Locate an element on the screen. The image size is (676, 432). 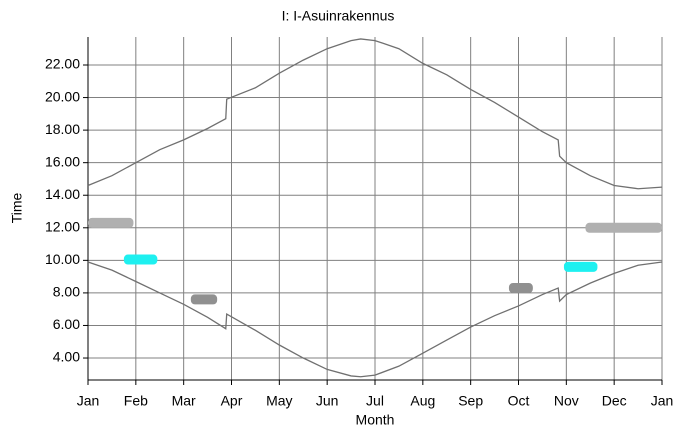
x-tick-label: Dec is located at coordinates (614, 401).